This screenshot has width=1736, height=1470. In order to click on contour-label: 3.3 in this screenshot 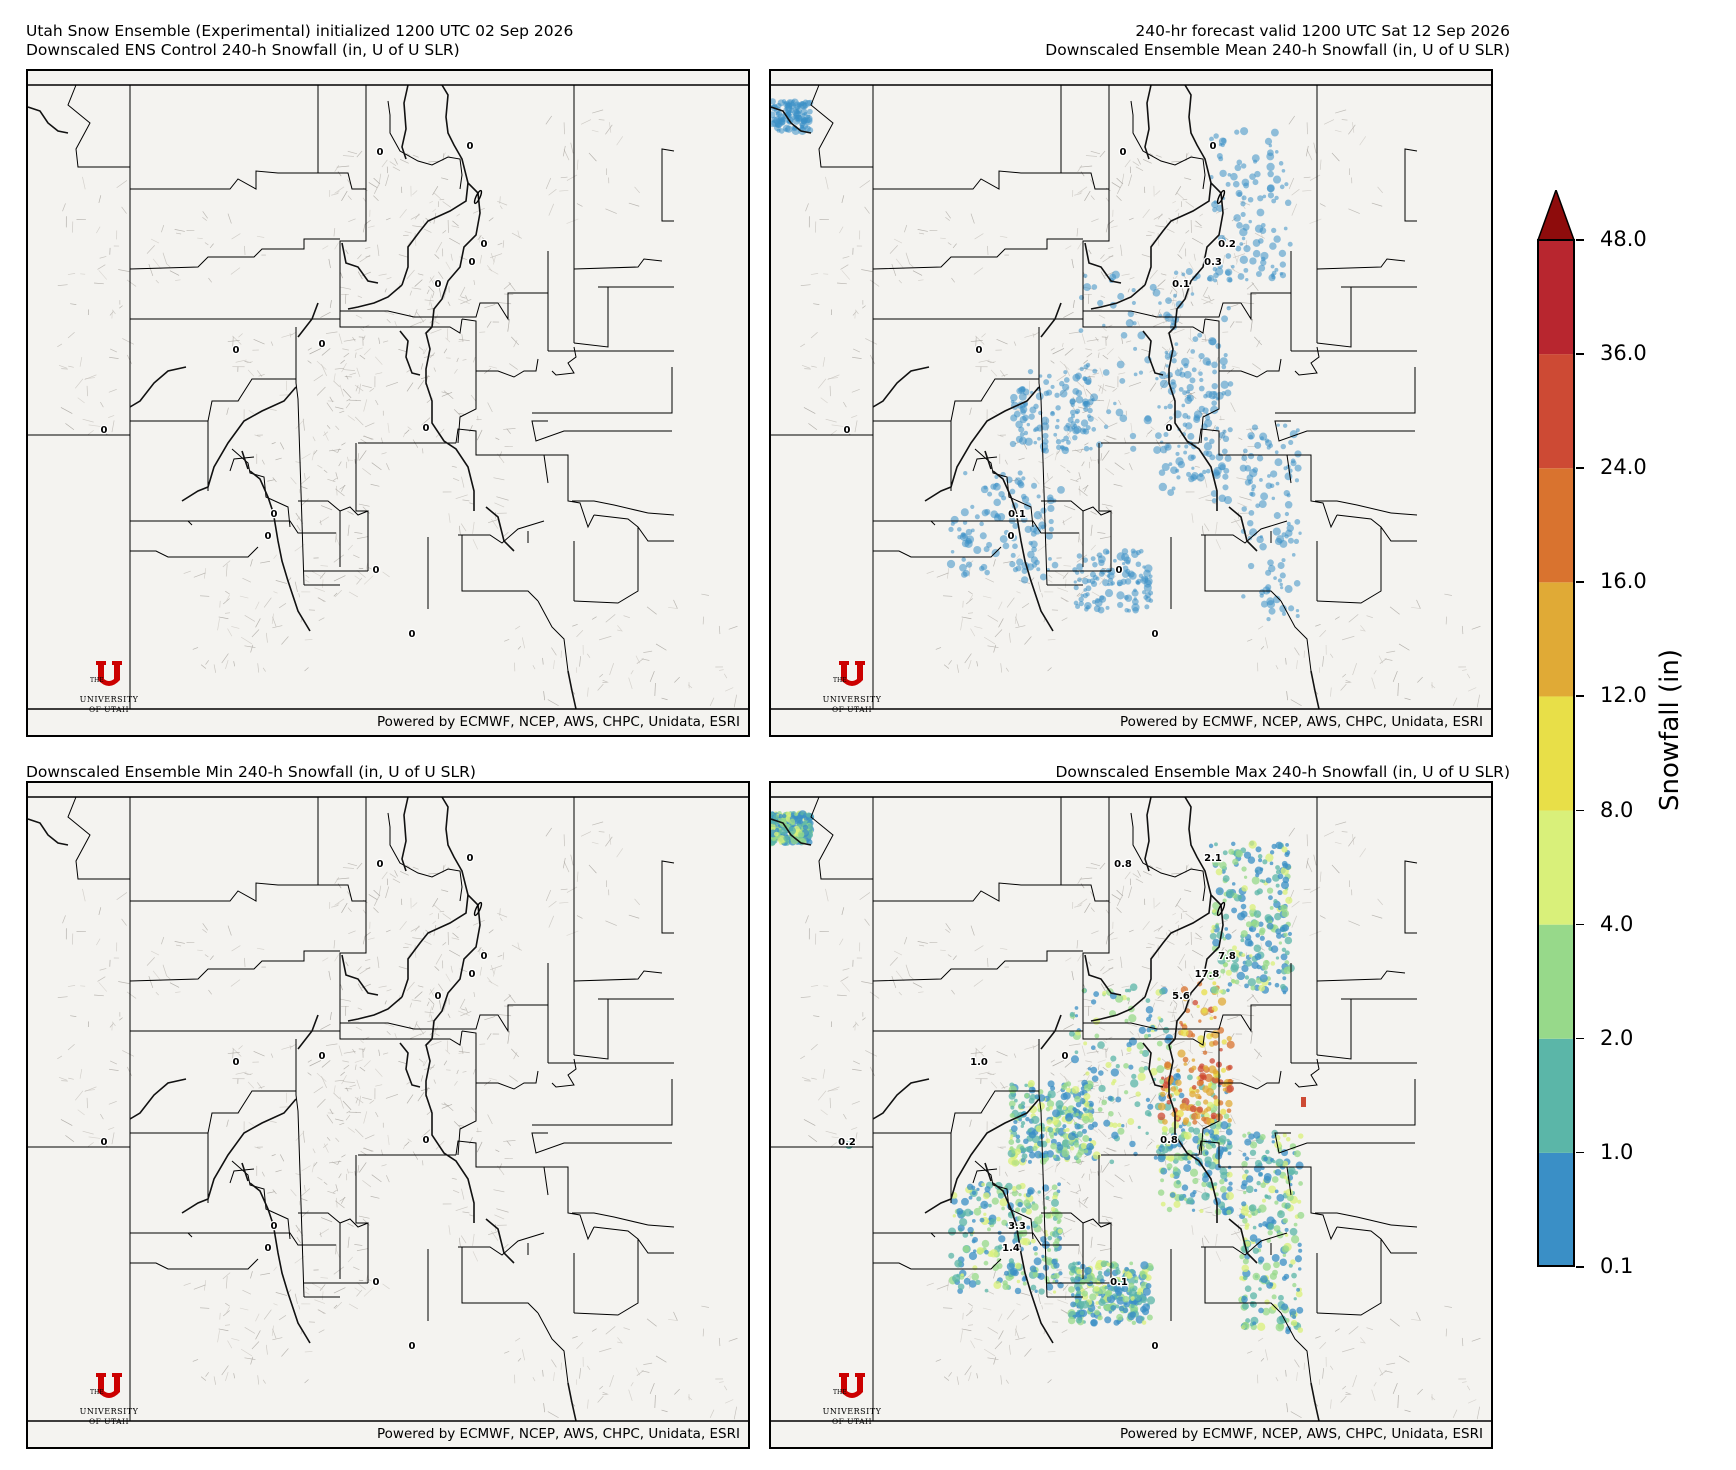, I will do `click(1017, 1226)`.